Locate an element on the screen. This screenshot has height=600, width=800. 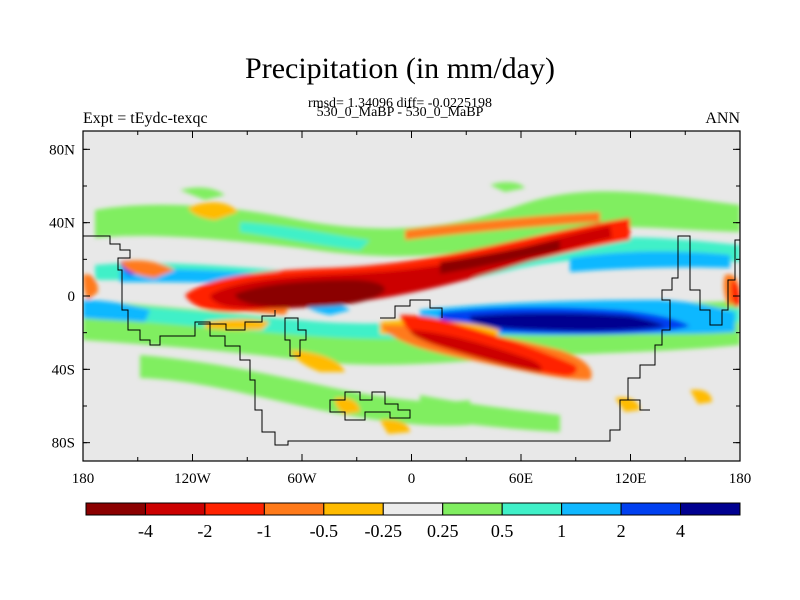
colorbar-label: 0.25 is located at coordinates (443, 531).